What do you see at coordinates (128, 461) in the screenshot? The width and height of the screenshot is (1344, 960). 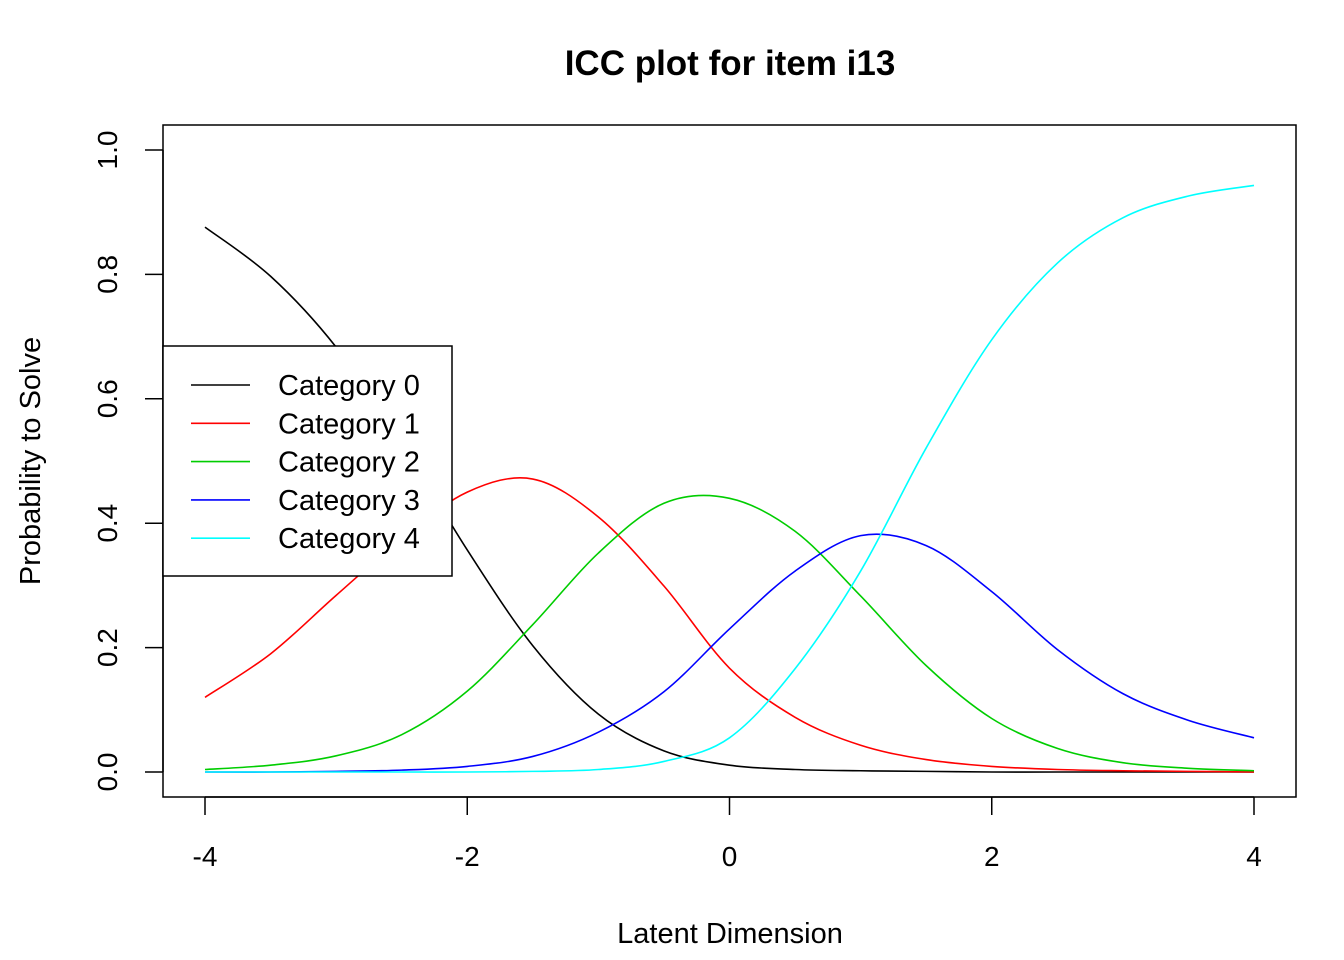 I see `y-axis: 0.0 0.2 0.4 0.6 0.8 1.0` at bounding box center [128, 461].